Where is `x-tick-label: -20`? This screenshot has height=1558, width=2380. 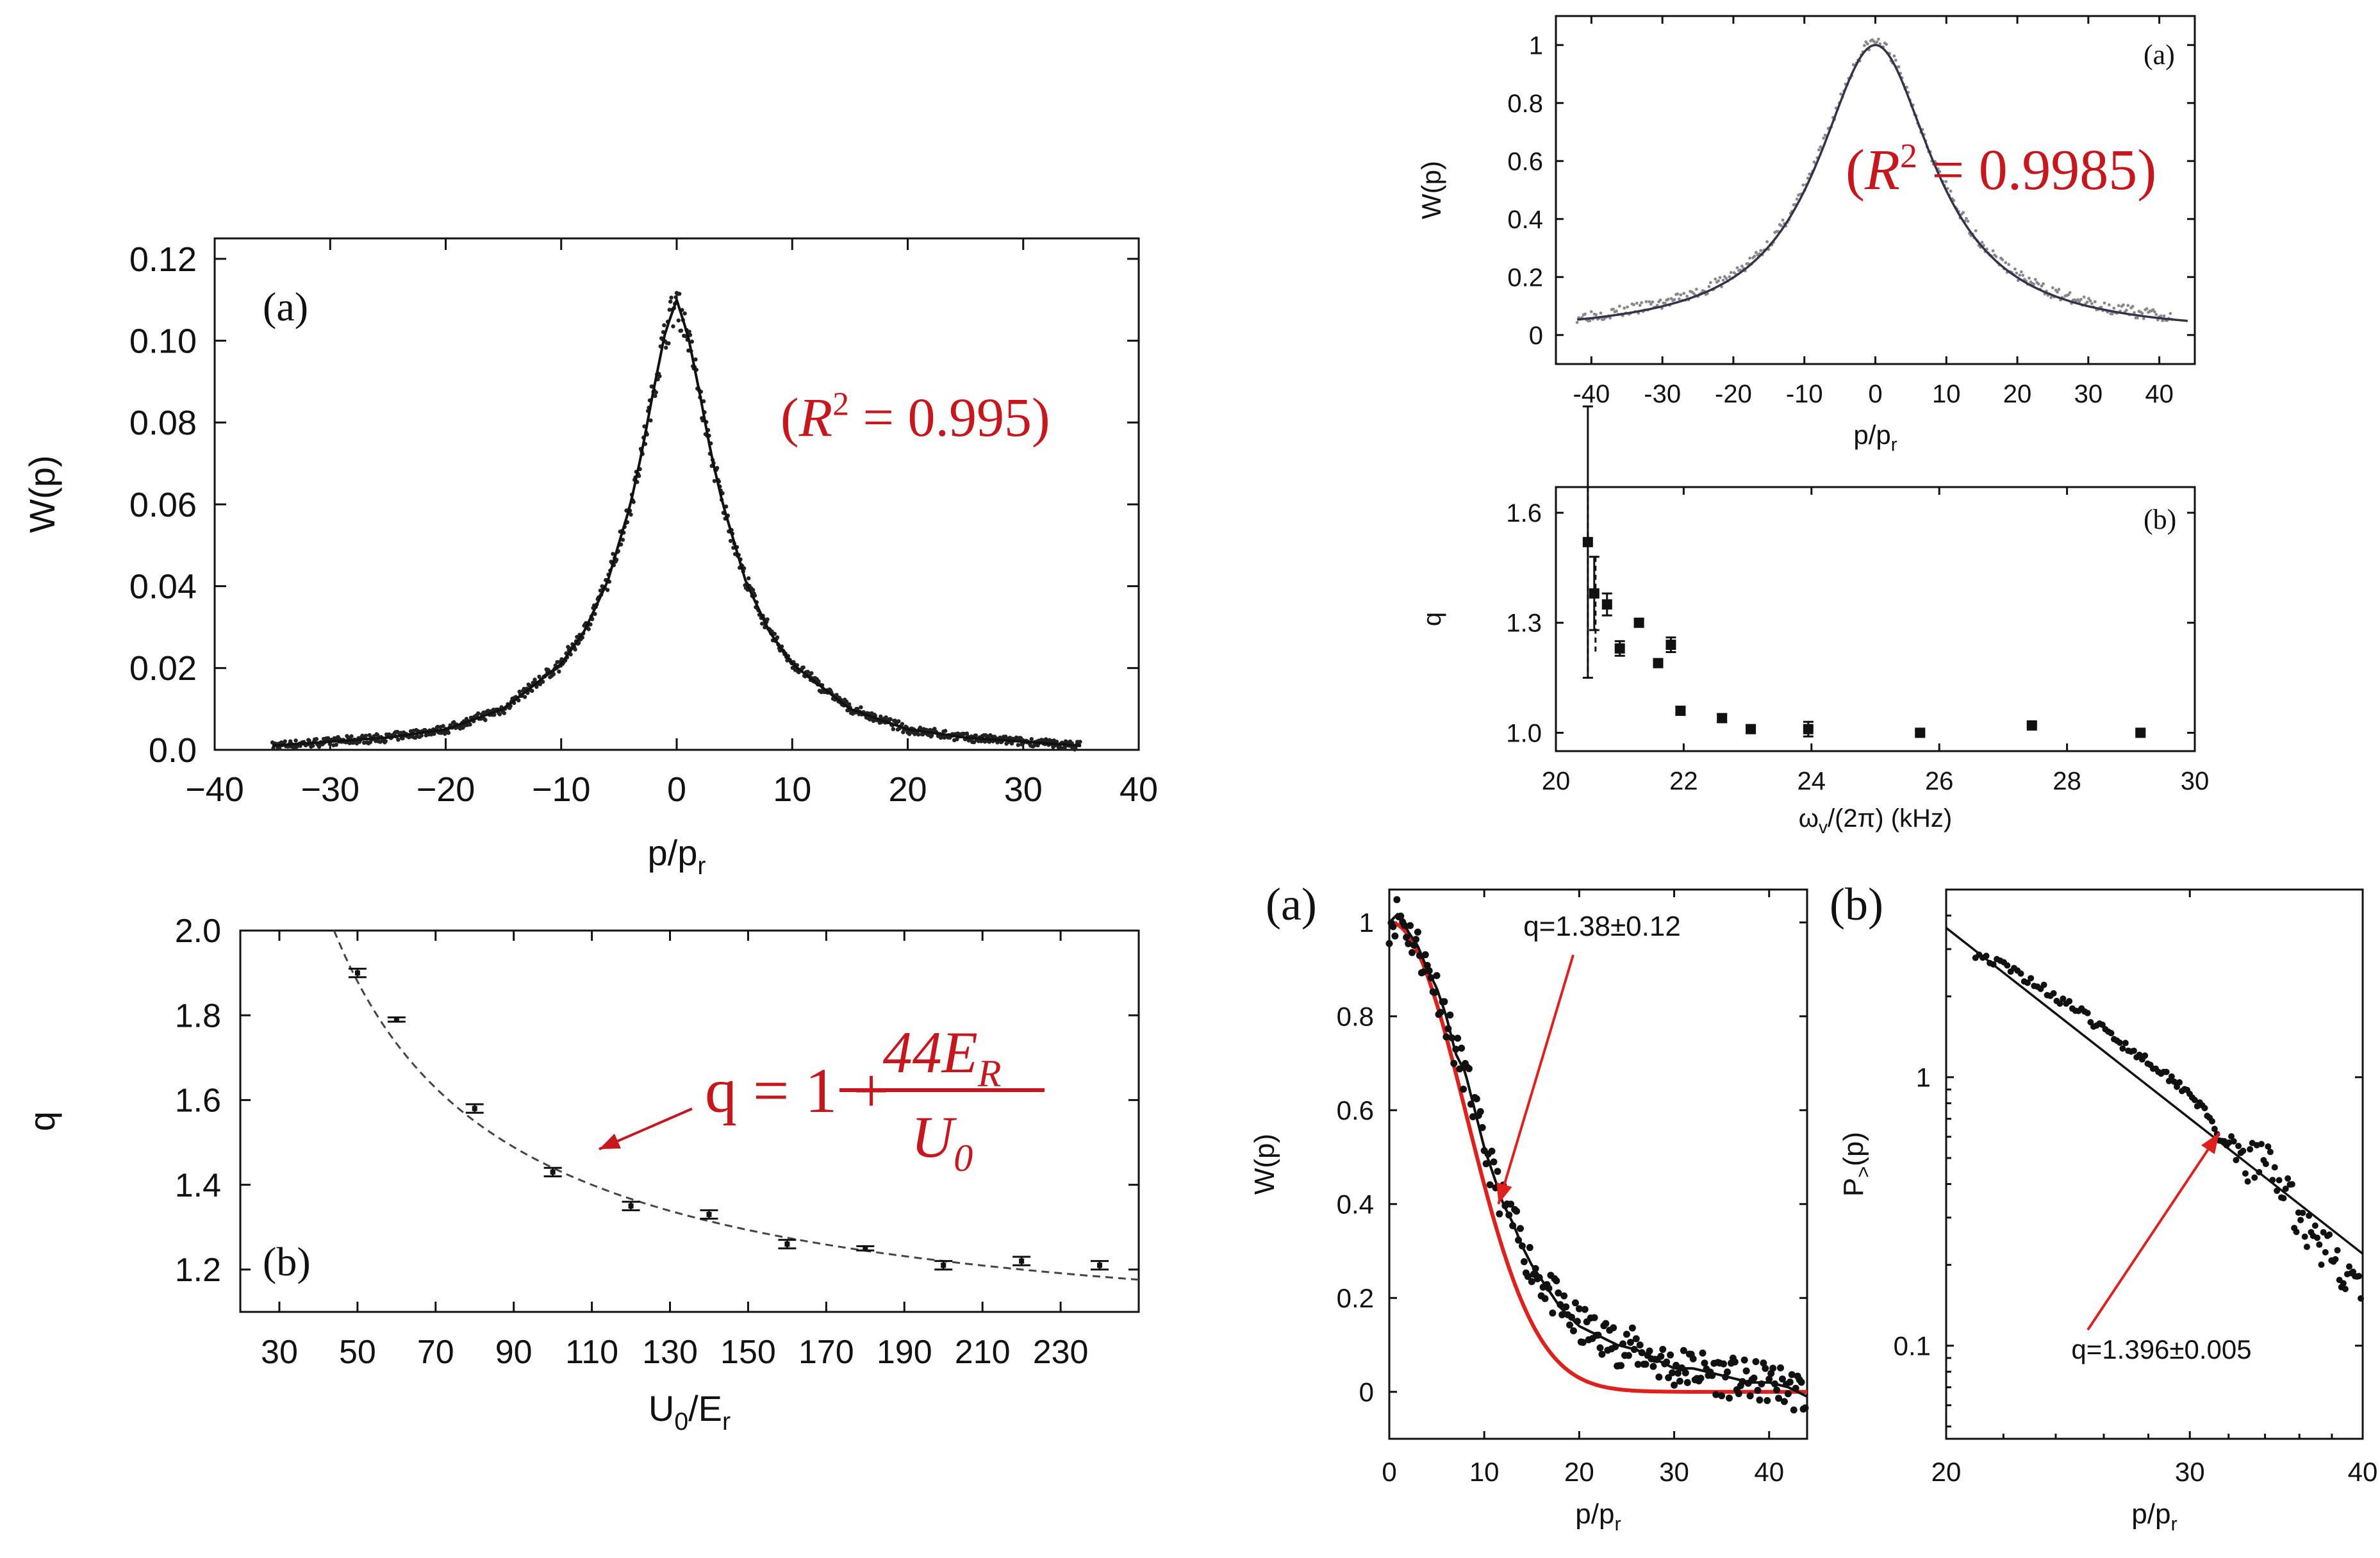 x-tick-label: -20 is located at coordinates (1734, 394).